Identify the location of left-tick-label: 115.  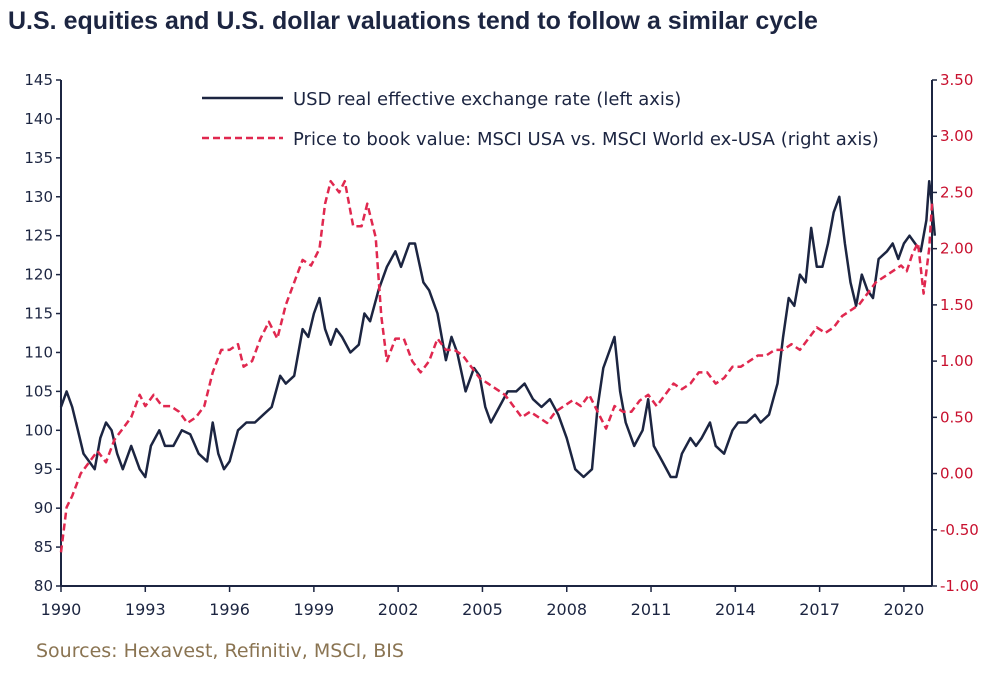
(38, 314).